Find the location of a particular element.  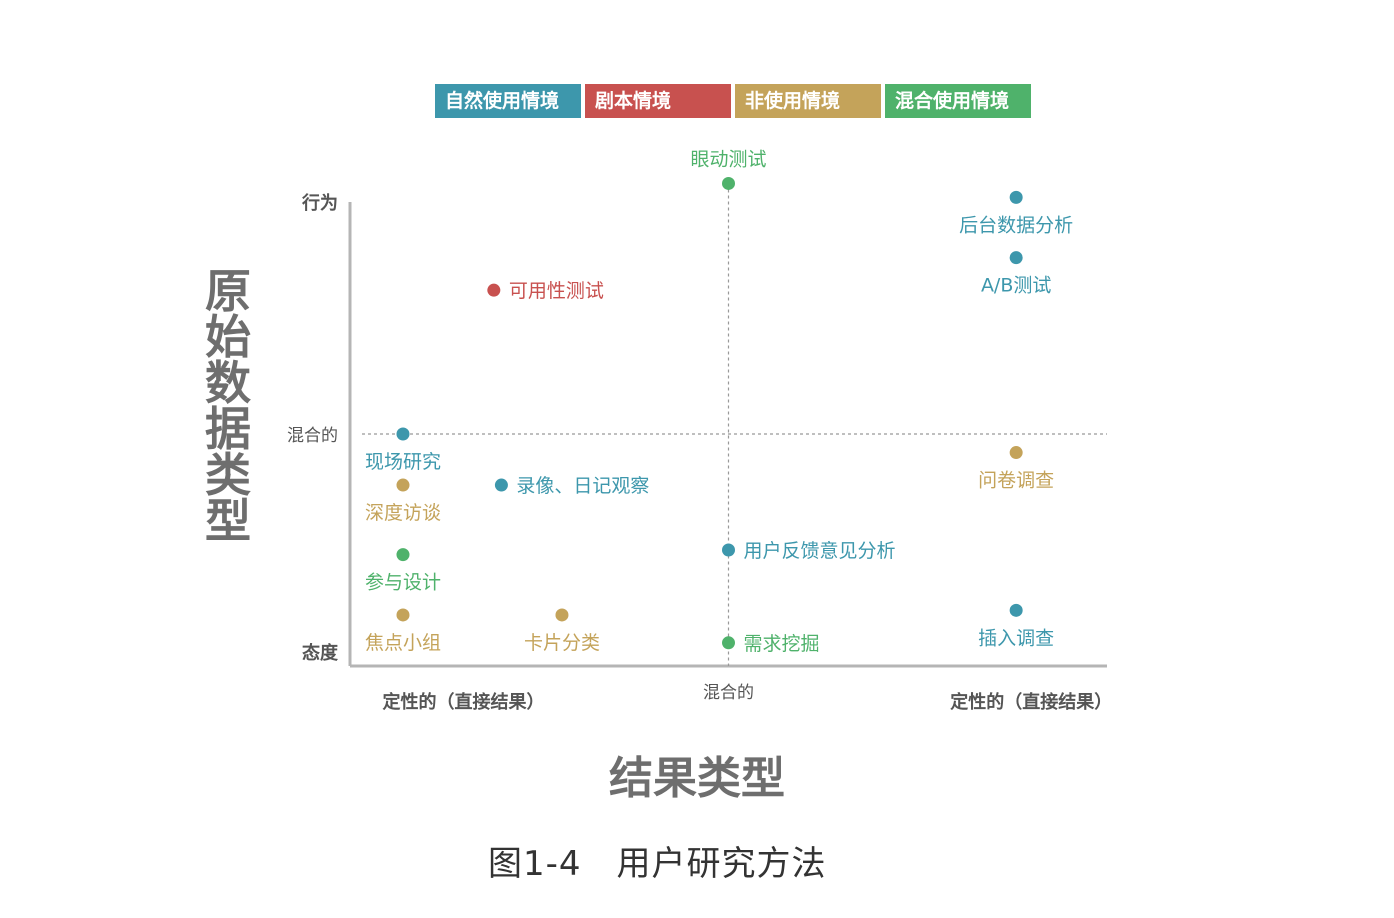

point-label-9: 参与设计 is located at coordinates (403, 583).